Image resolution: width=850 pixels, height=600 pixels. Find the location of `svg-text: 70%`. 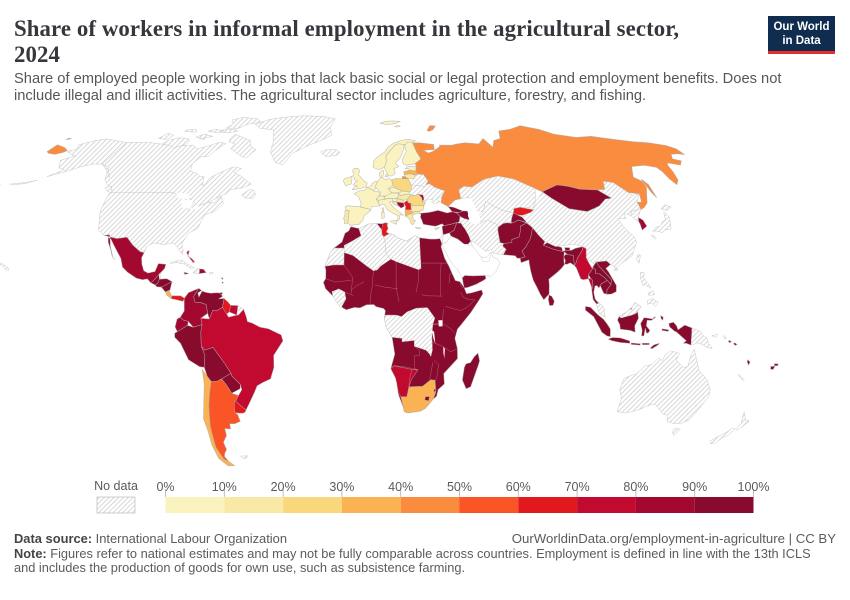

svg-text: 70% is located at coordinates (577, 487).